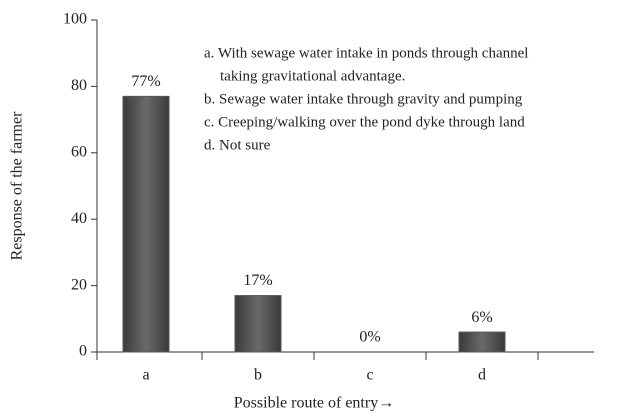 The width and height of the screenshot is (626, 416). What do you see at coordinates (482, 375) in the screenshot?
I see `x-tick-label: d` at bounding box center [482, 375].